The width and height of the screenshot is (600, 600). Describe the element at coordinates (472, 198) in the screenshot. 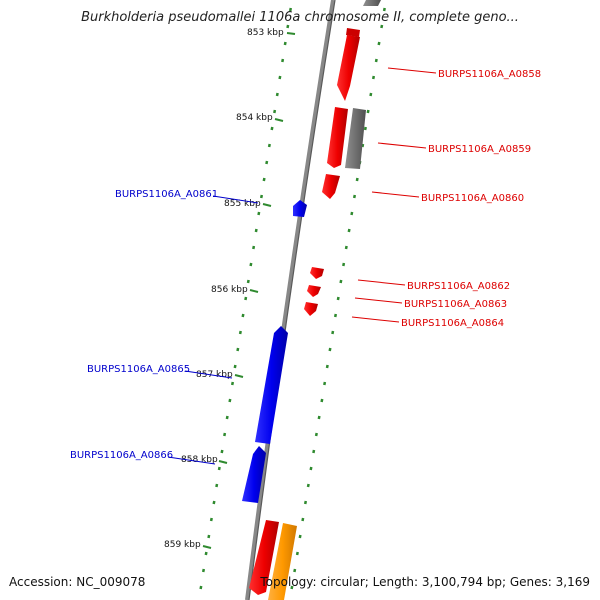

I see `gene-label-a0860: BURPS1106A_A0860` at that location.